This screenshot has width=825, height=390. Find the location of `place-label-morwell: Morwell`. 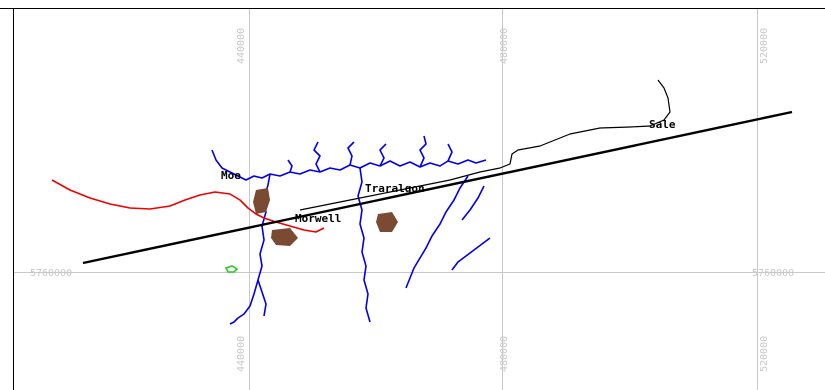

place-label-morwell: Morwell is located at coordinates (318, 218).